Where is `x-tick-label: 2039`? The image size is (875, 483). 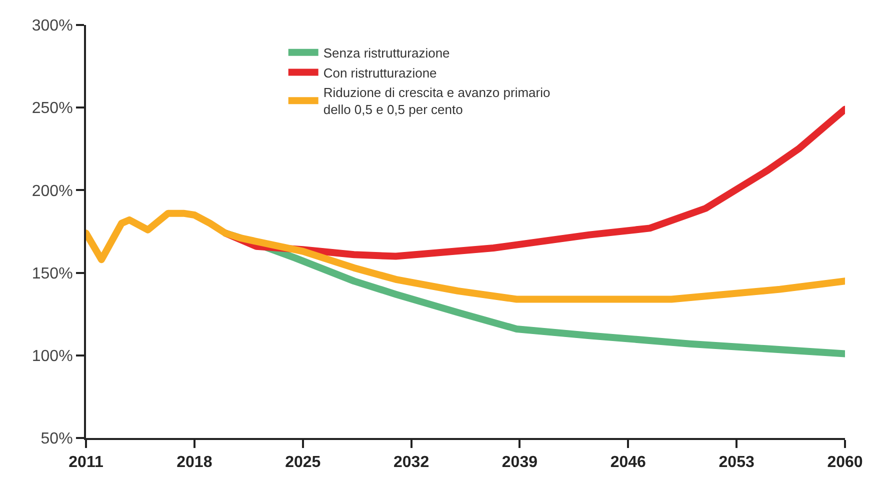
x-tick-label: 2039 is located at coordinates (520, 463).